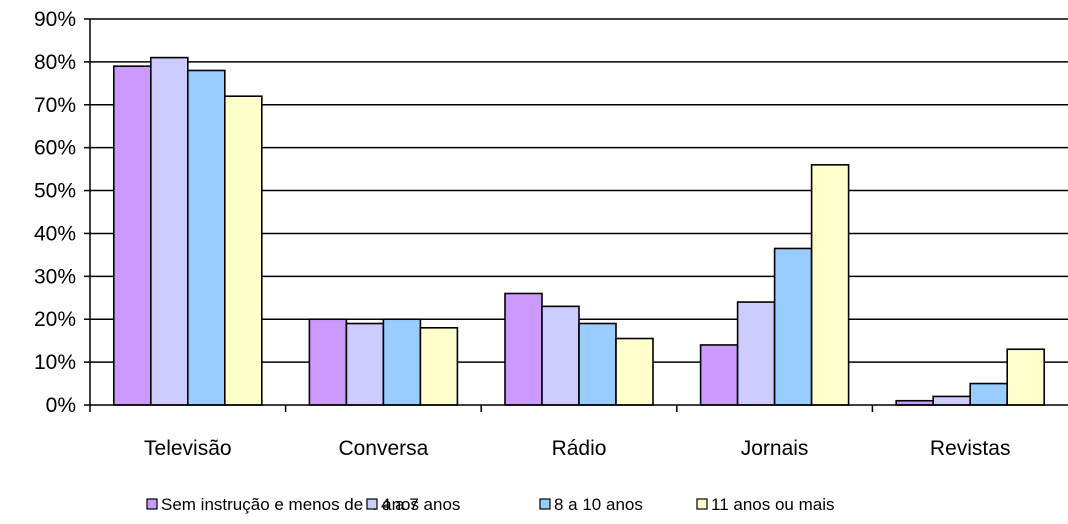 This screenshot has height=524, width=1068. What do you see at coordinates (55, 191) in the screenshot?
I see `y-tick-label: 50%` at bounding box center [55, 191].